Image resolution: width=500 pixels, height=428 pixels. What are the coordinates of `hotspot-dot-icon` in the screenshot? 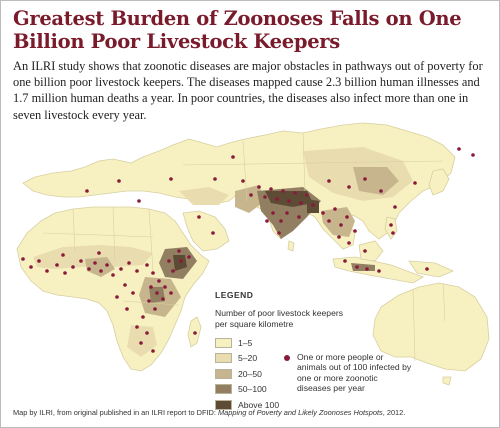 It's located at (287, 358).